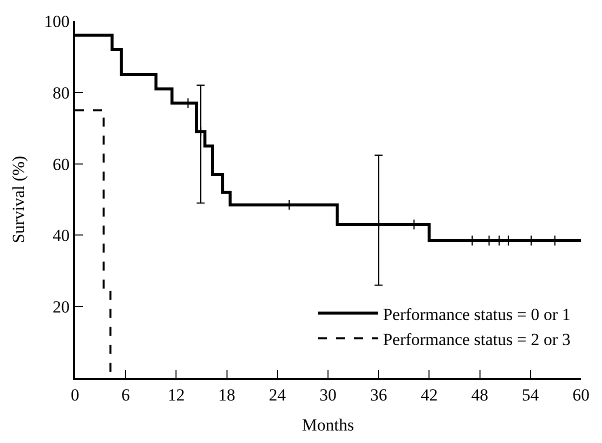 The width and height of the screenshot is (602, 443). Describe the element at coordinates (61, 164) in the screenshot. I see `y-tick-label: 60` at that location.